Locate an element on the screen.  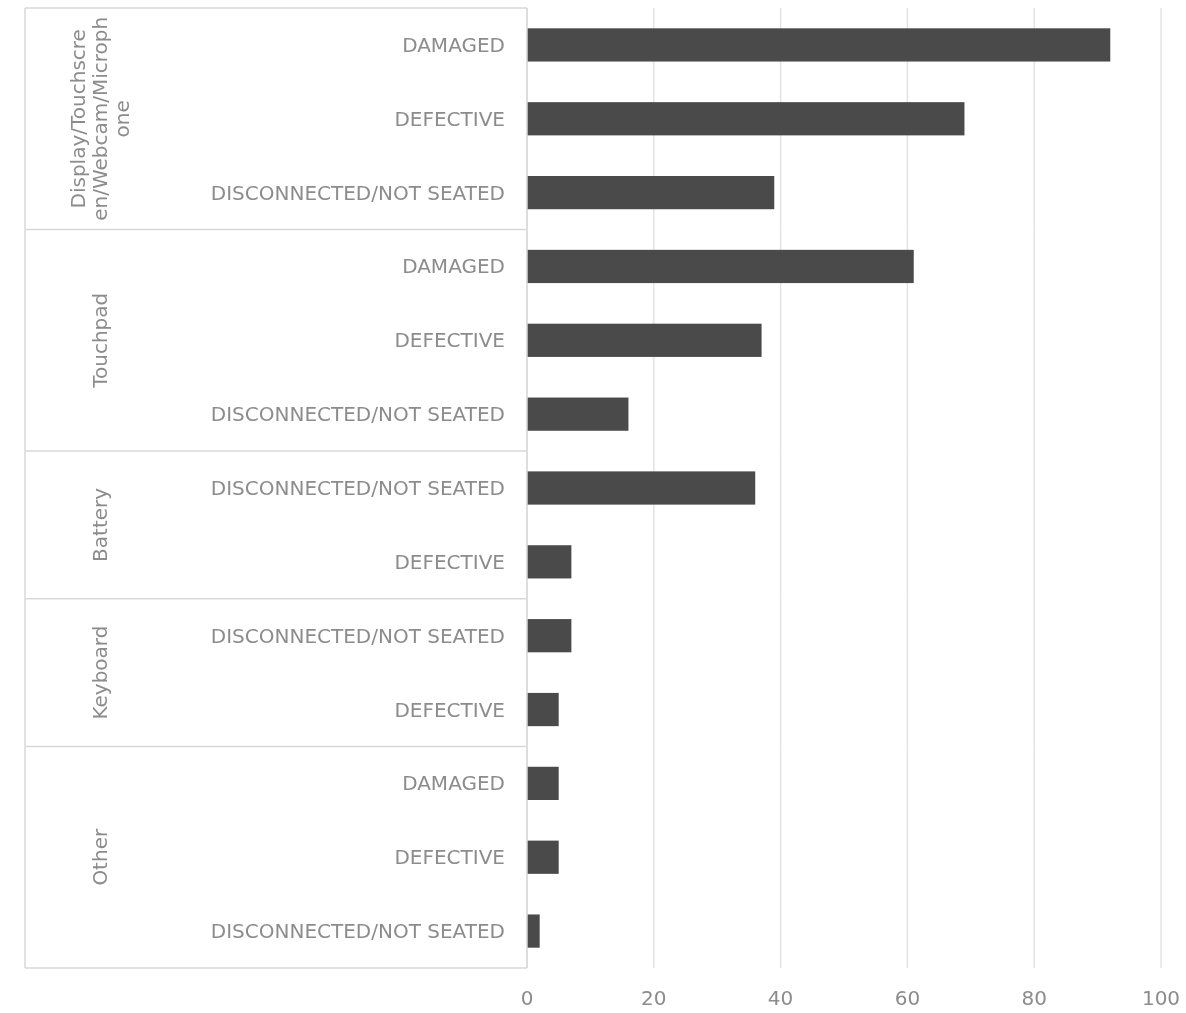
y-axis-title: Keyboard is located at coordinates (100, 672).